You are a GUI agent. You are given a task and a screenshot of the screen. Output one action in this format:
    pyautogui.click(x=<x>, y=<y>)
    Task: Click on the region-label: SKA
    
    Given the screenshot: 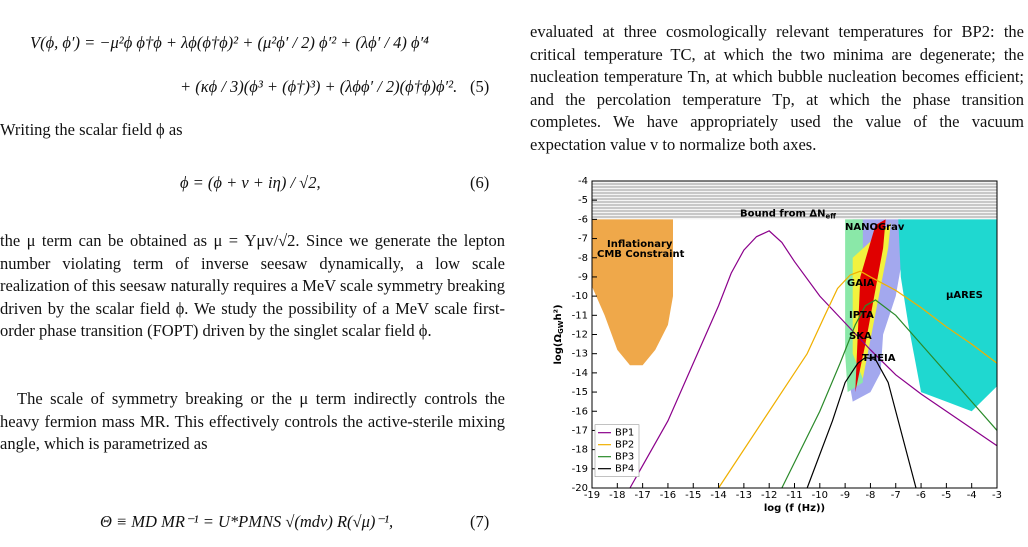 What is the action you would take?
    pyautogui.click(x=860, y=336)
    